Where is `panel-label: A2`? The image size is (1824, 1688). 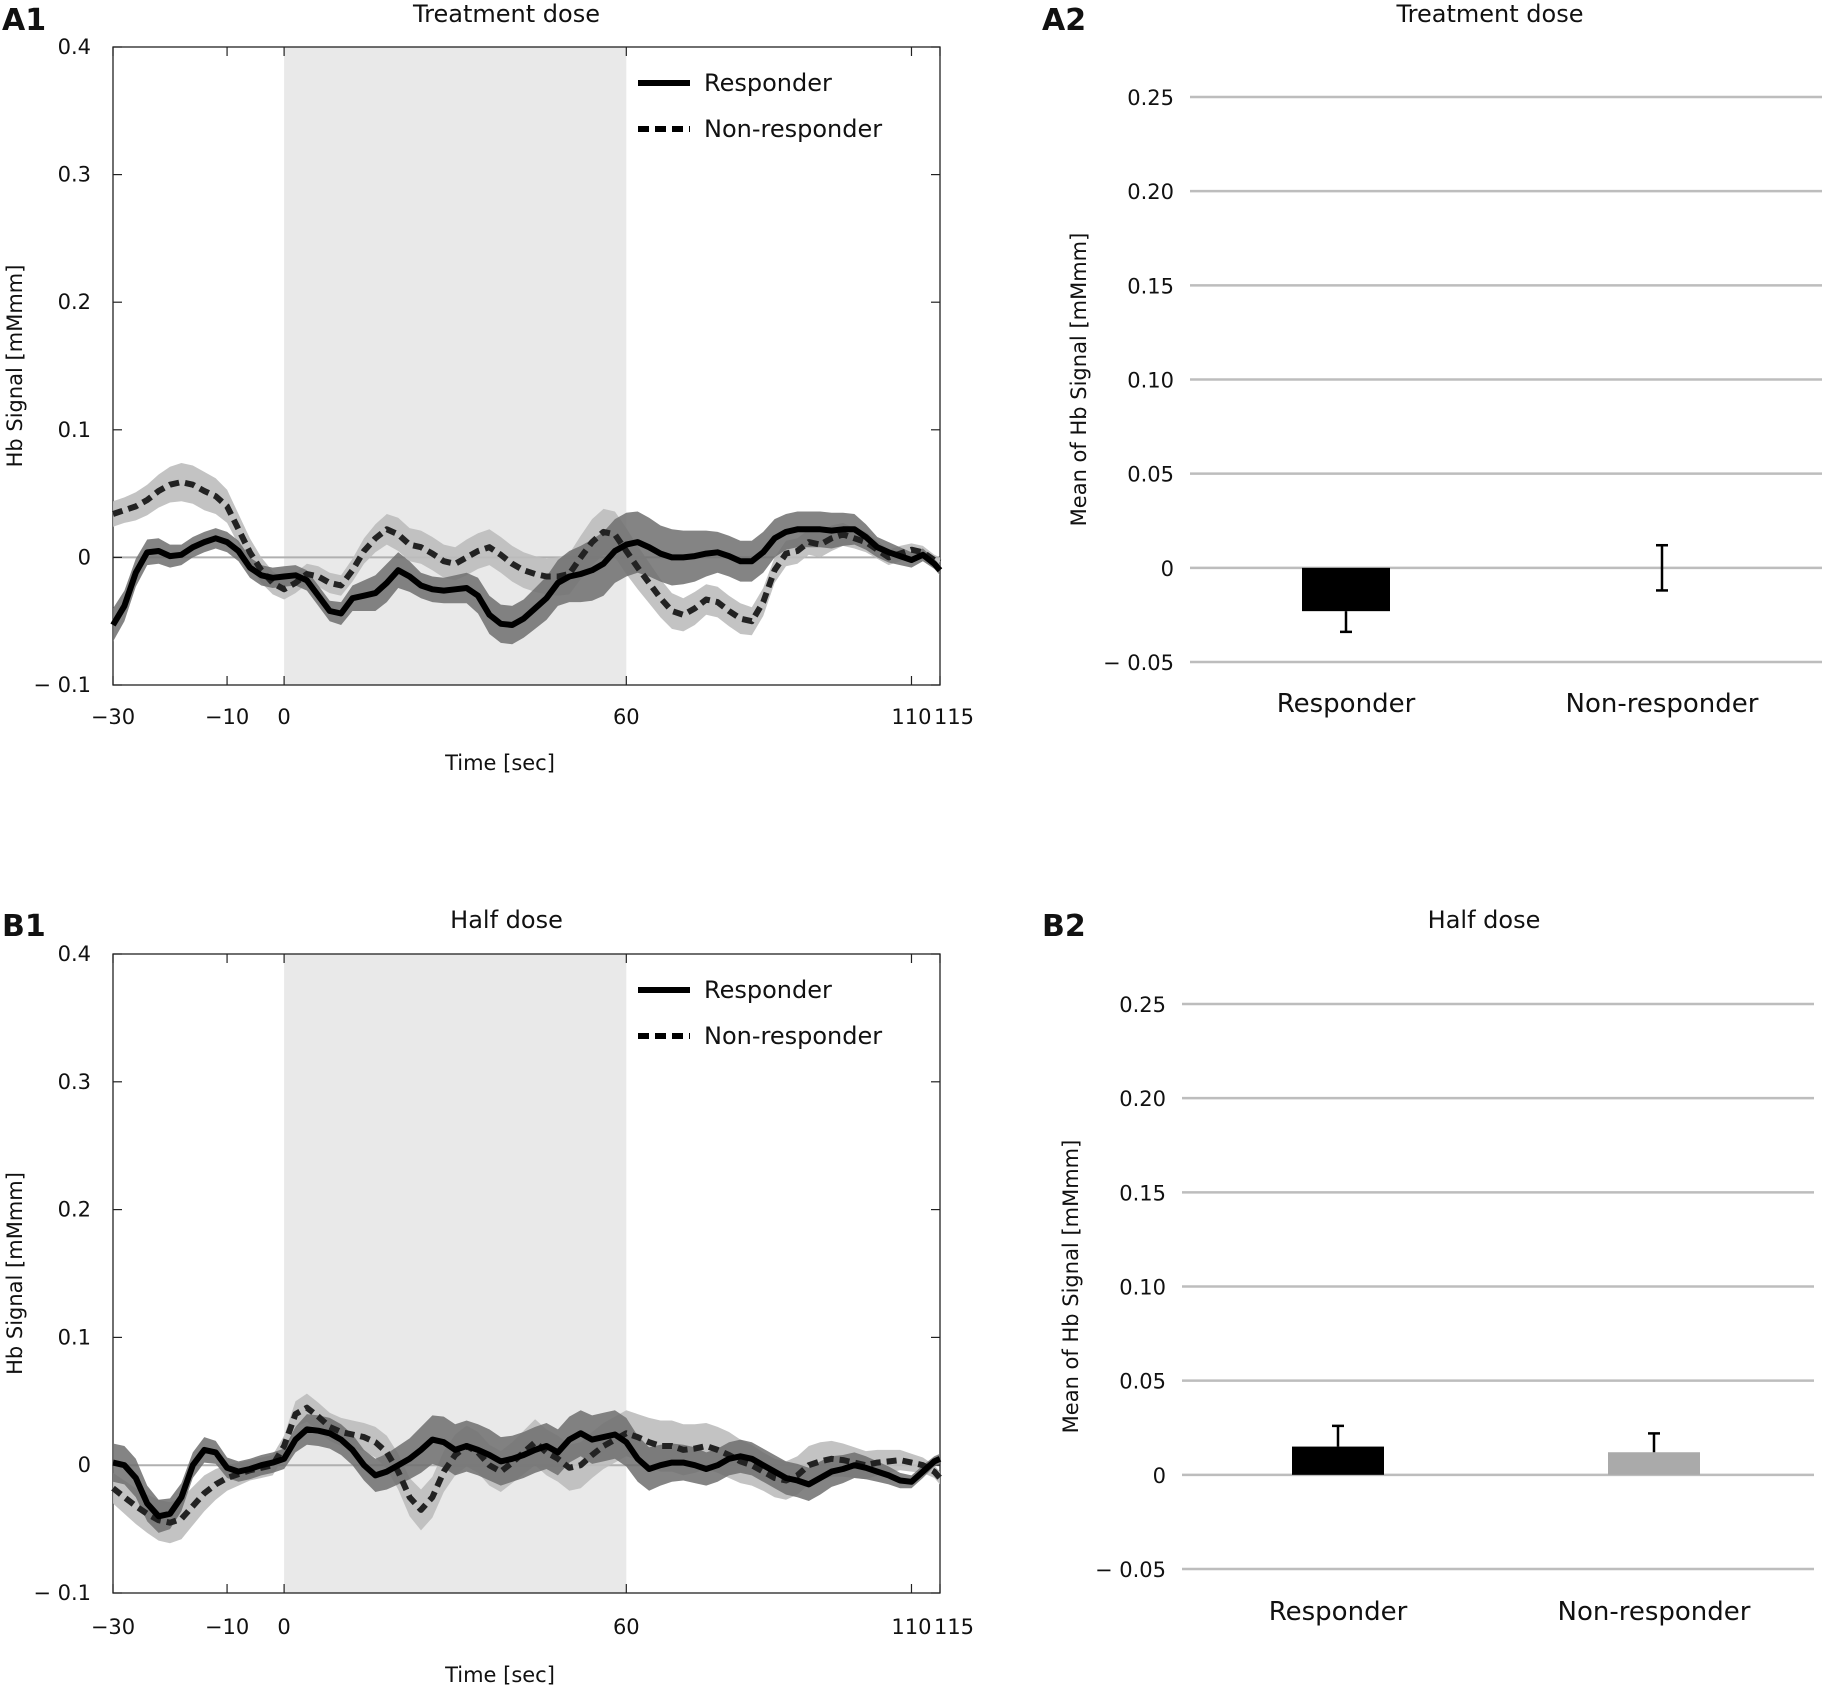
panel-label: A2 is located at coordinates (1064, 20).